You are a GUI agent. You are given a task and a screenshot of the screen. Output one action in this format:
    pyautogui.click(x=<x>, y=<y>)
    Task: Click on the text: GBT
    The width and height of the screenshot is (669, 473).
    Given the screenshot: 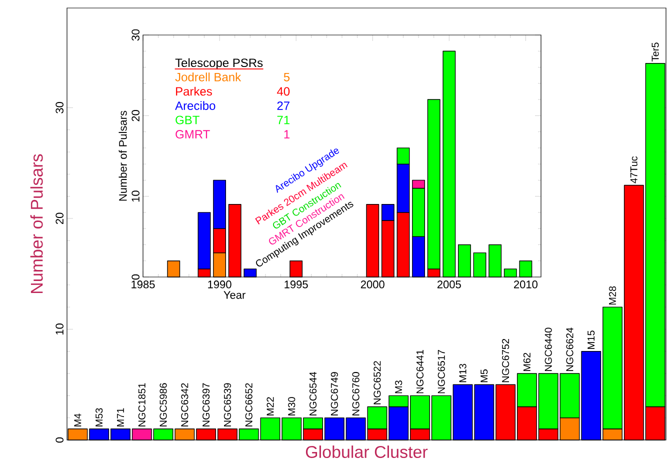 What is the action you would take?
    pyautogui.click(x=188, y=120)
    